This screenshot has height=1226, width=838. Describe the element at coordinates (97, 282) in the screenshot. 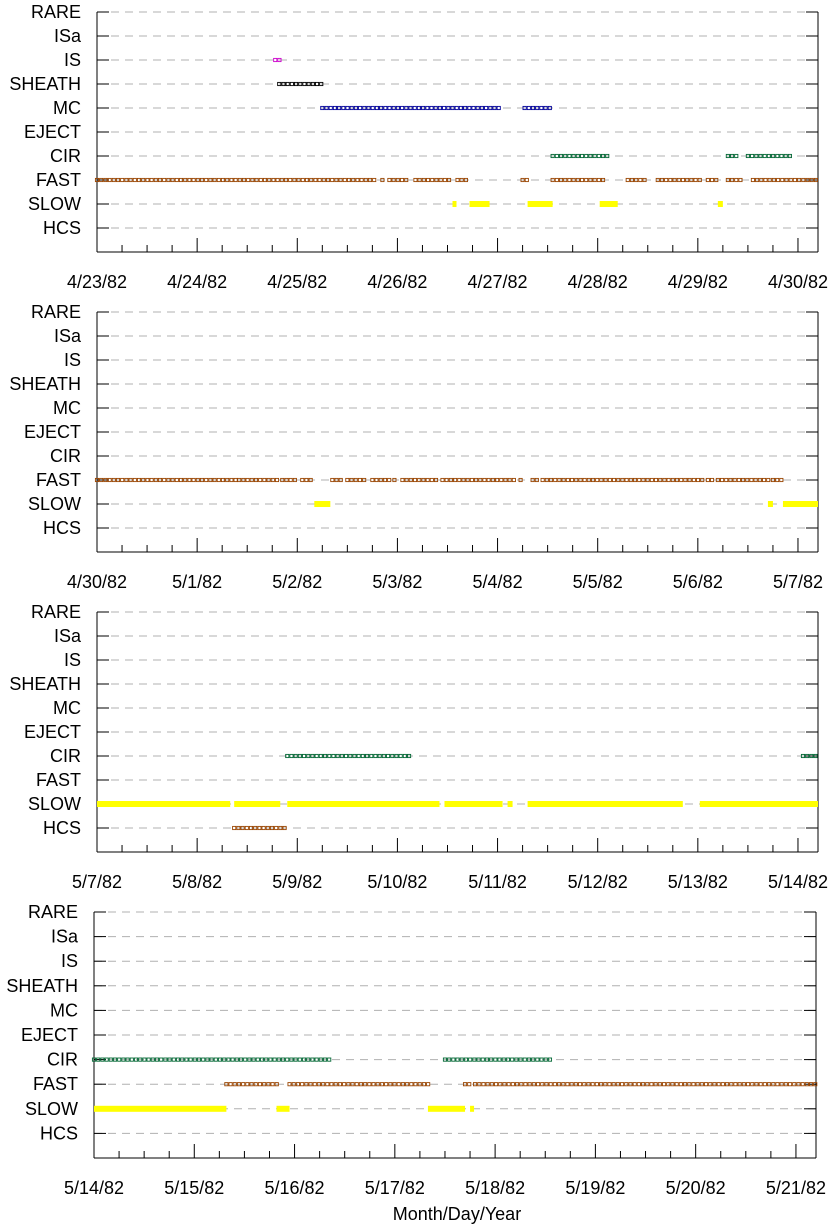

I see `x-tick-label: 4/23/82` at that location.